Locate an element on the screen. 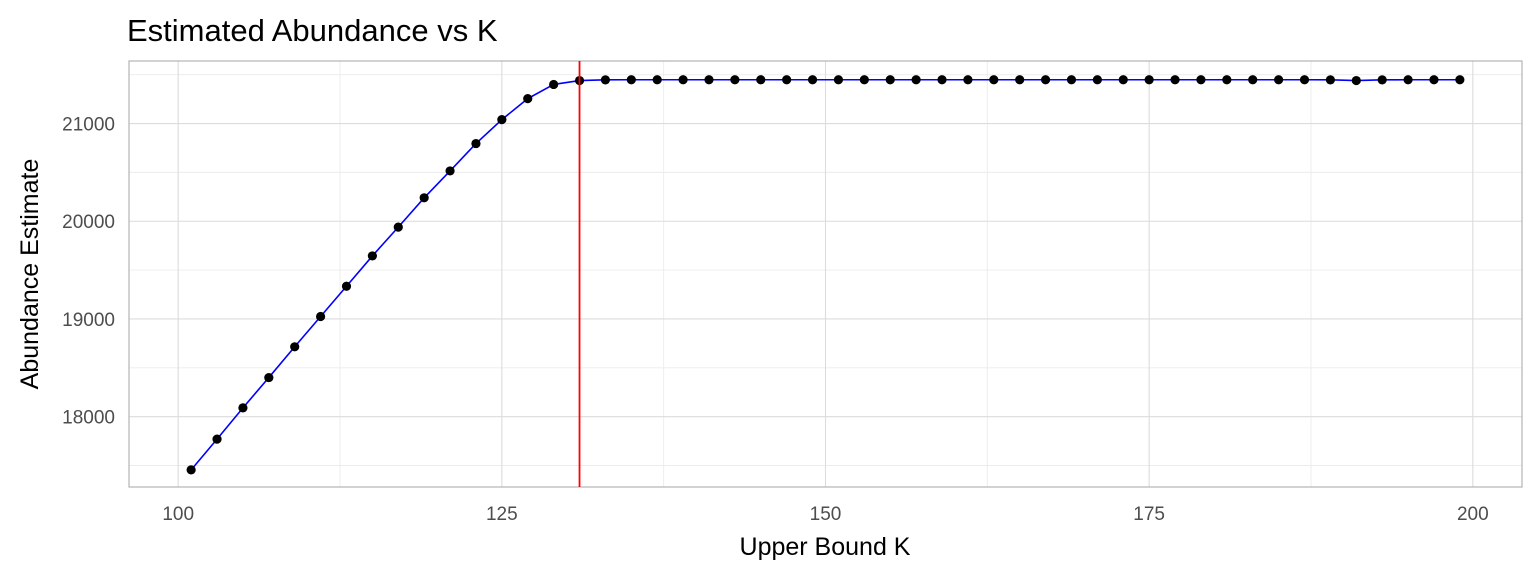 This screenshot has height=576, width=1536. y-axis-ticks: 18000 19000 20000 21000 is located at coordinates (88, 272).